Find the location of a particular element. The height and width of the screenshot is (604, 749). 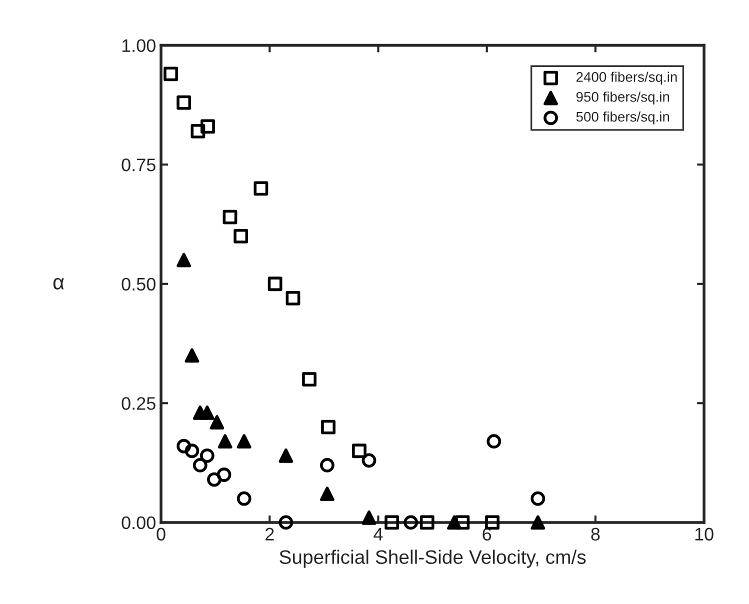

y-tick-label: 0.75 is located at coordinates (139, 165).